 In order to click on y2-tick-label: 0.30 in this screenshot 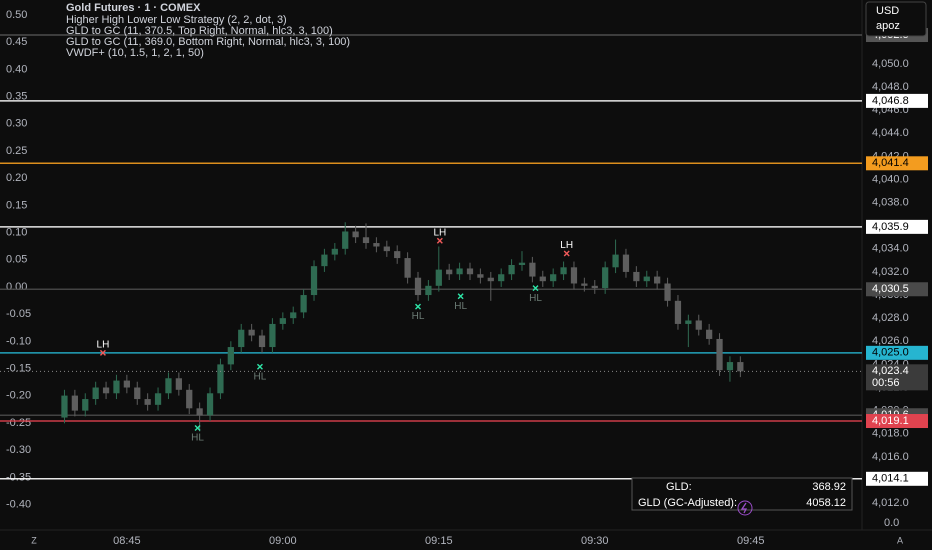, I will do `click(16, 124)`.